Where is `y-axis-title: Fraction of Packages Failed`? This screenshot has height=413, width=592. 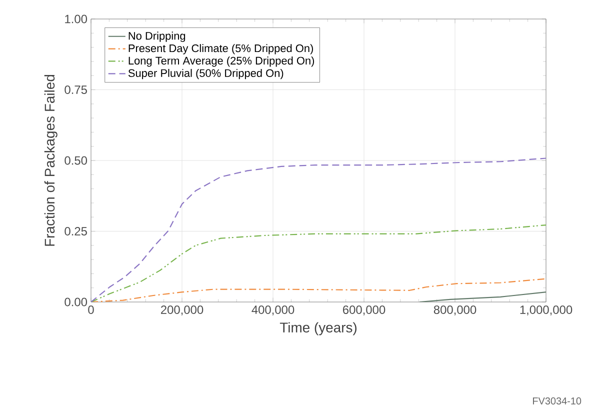 y-axis-title: Fraction of Packages Failed is located at coordinates (51, 160).